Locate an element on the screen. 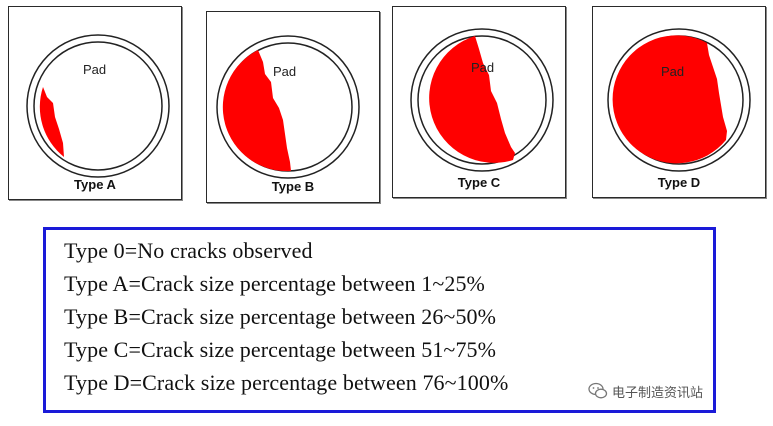 Image resolution: width=773 pixels, height=426 pixels. watermark: 电子制造资讯站 is located at coordinates (645, 391).